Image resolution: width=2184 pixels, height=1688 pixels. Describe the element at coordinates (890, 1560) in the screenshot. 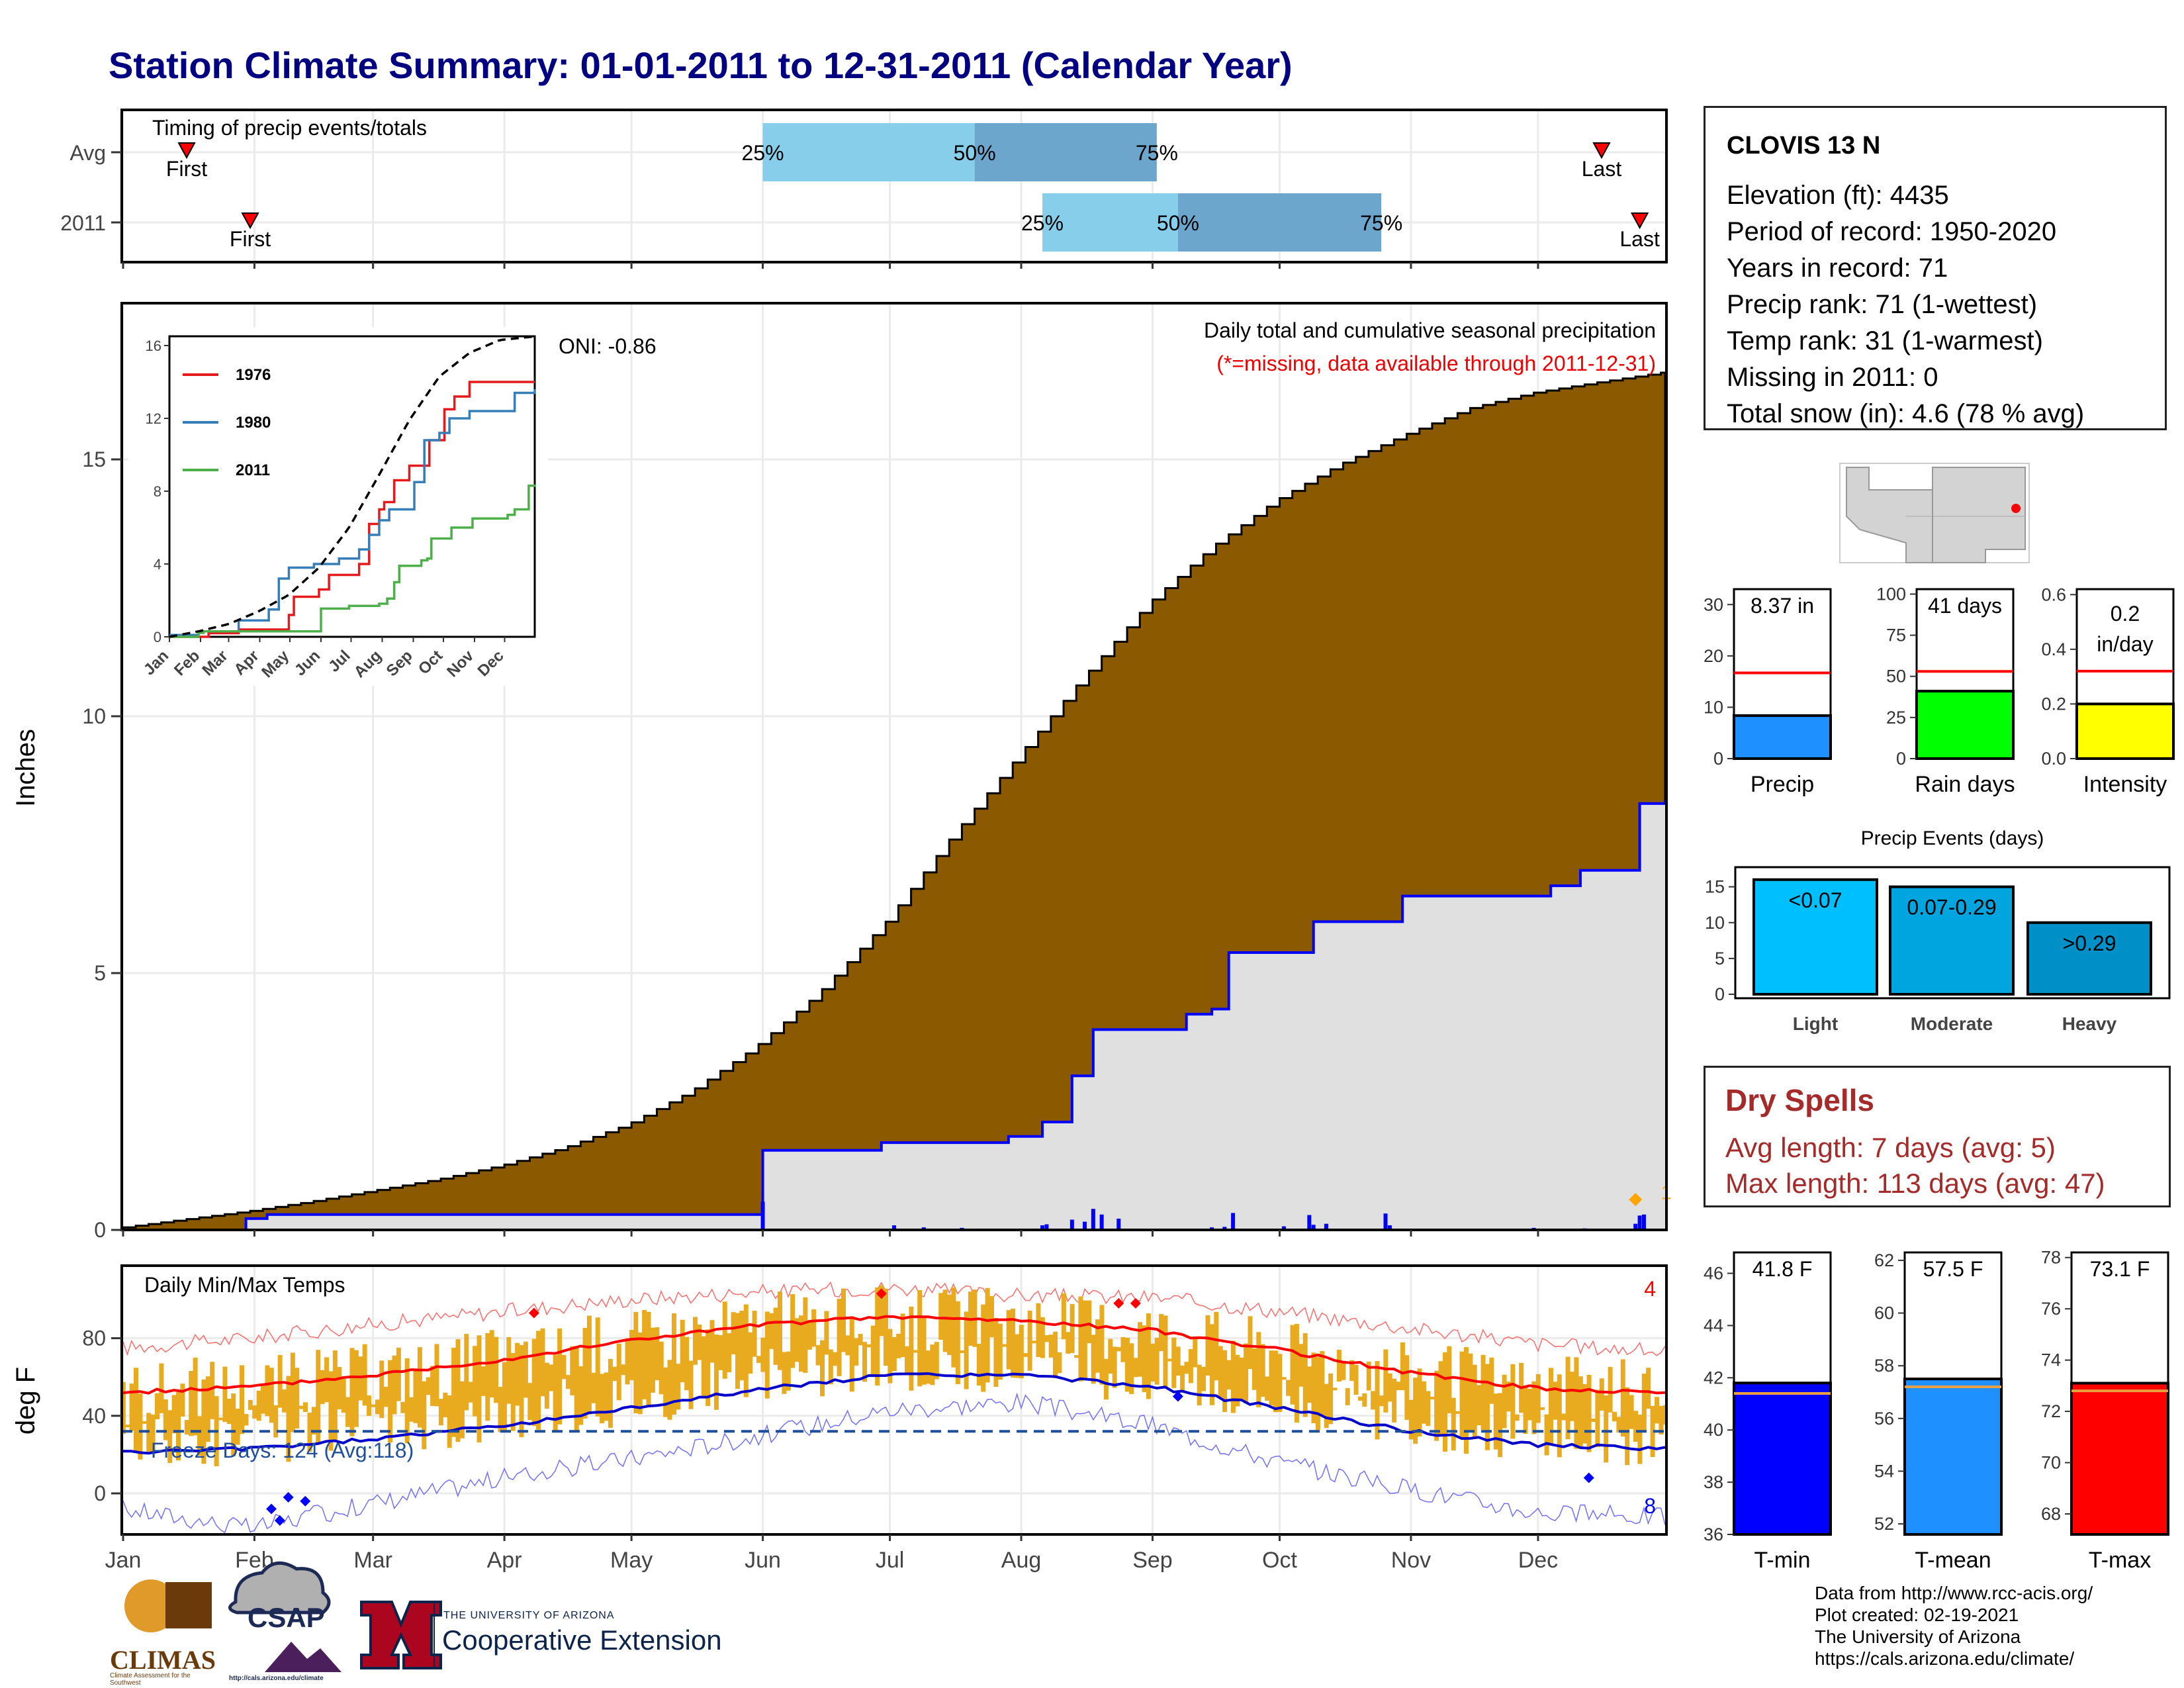

I see `month-label: Jul` at that location.